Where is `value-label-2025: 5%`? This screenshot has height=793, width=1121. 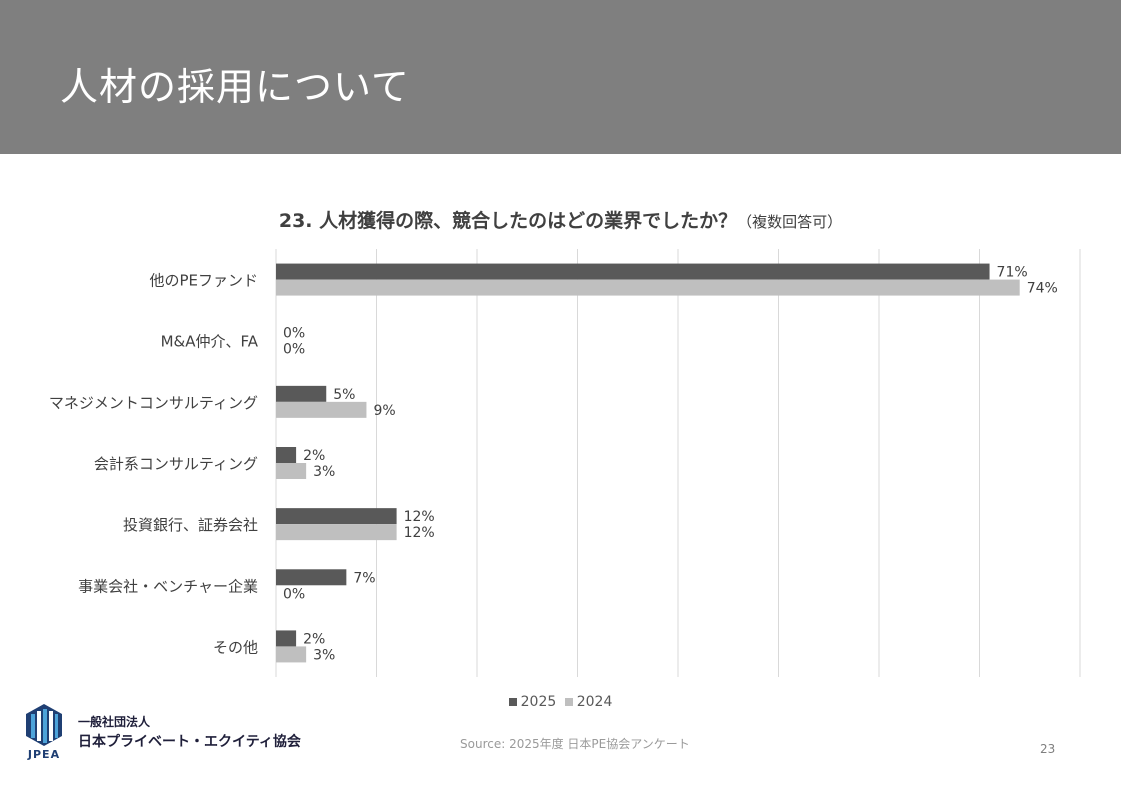
value-label-2025: 5% is located at coordinates (344, 395).